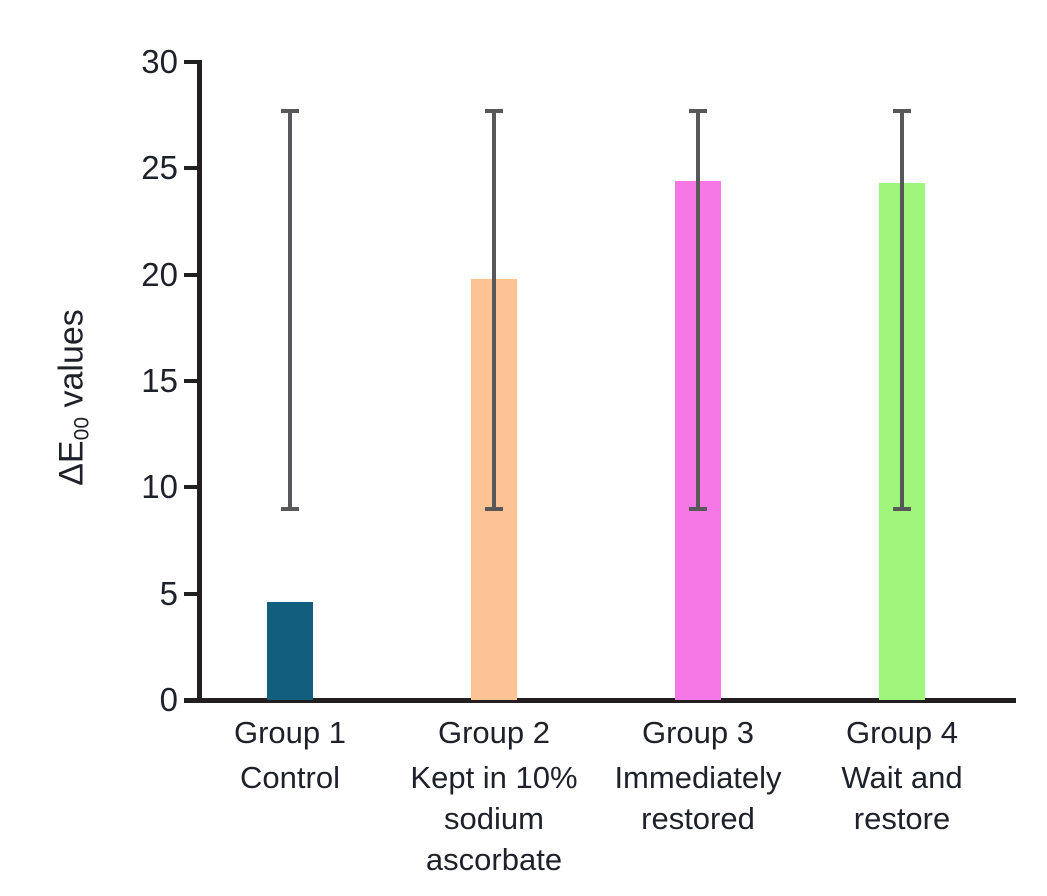 The width and height of the screenshot is (1047, 896). Describe the element at coordinates (697, 732) in the screenshot. I see `x-label-group-3: Group 3` at that location.